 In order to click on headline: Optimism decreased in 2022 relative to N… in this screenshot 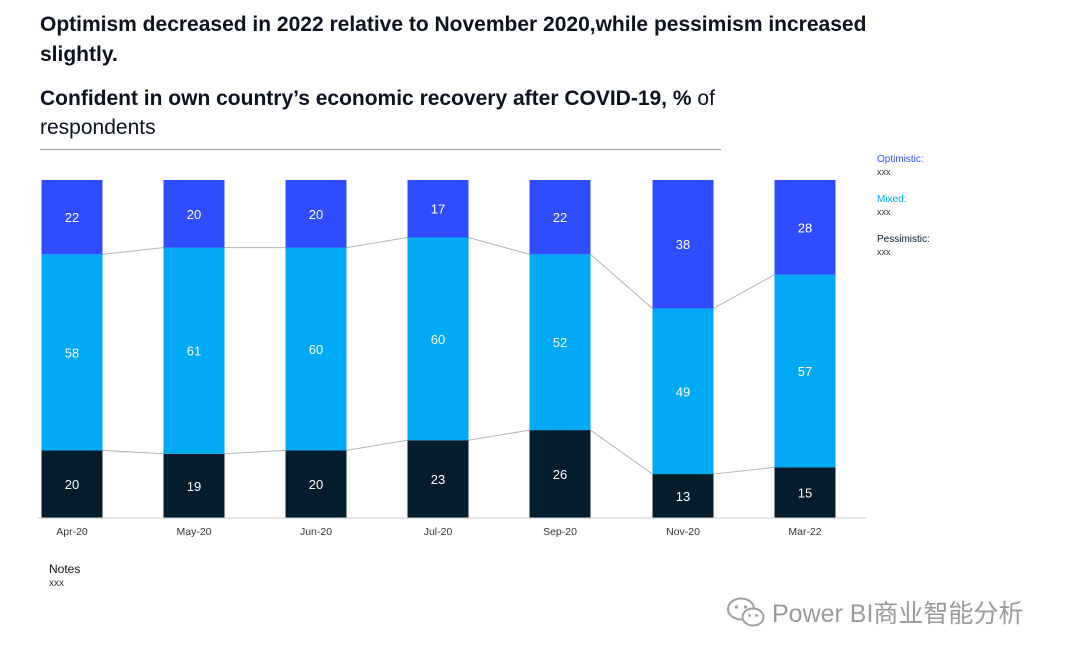, I will do `click(453, 39)`.